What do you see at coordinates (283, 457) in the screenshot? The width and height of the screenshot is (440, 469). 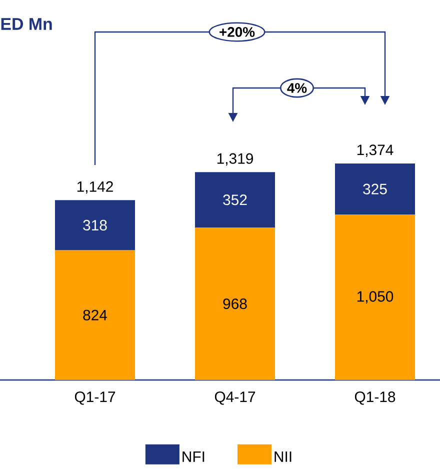 I see `legend-label: NII` at bounding box center [283, 457].